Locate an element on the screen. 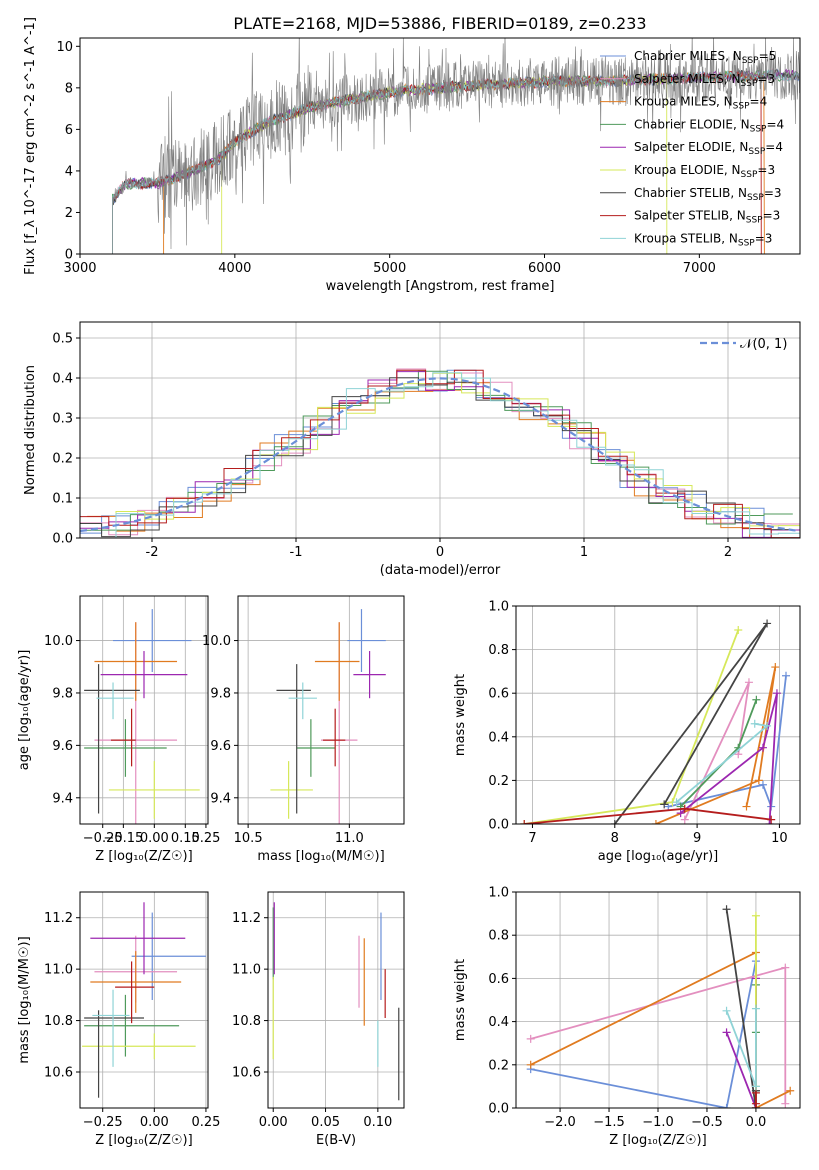 Image resolution: width=819 pixels, height=1170 pixels. x-tick-label: 7000 is located at coordinates (699, 268).